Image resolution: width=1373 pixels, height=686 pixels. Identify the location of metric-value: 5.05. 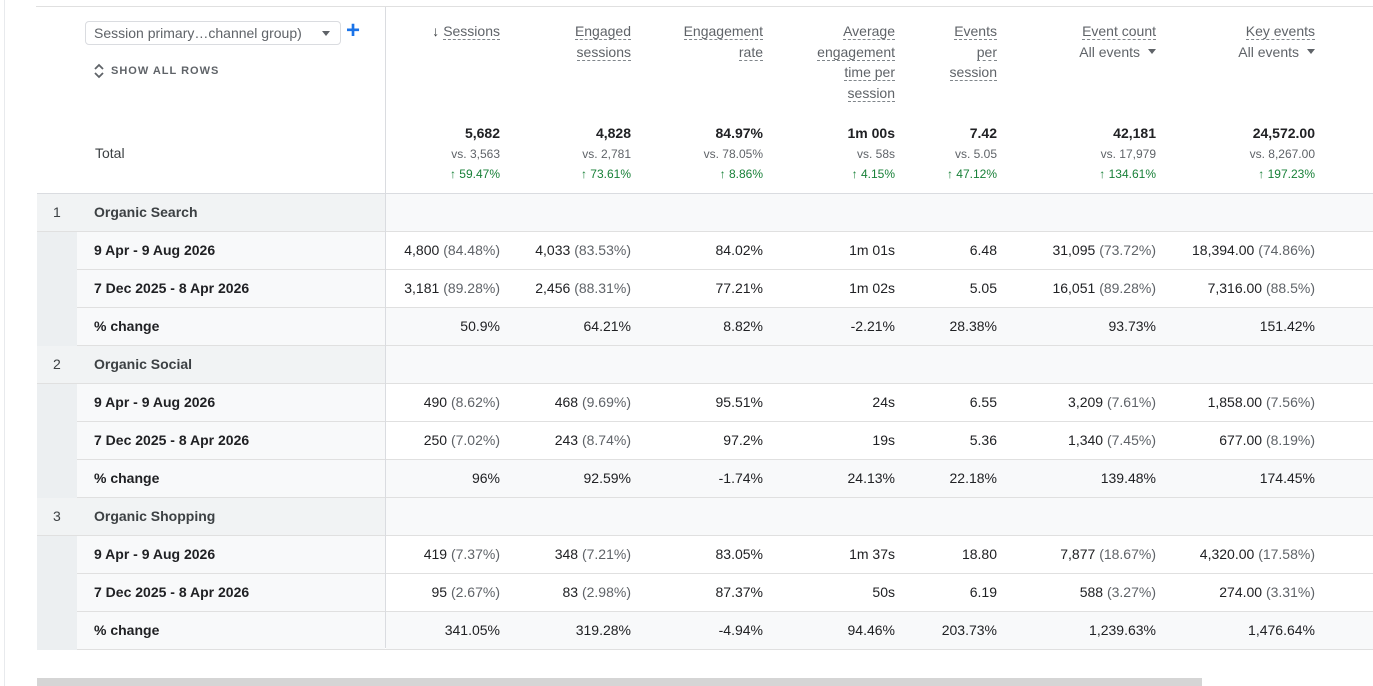
(983, 288).